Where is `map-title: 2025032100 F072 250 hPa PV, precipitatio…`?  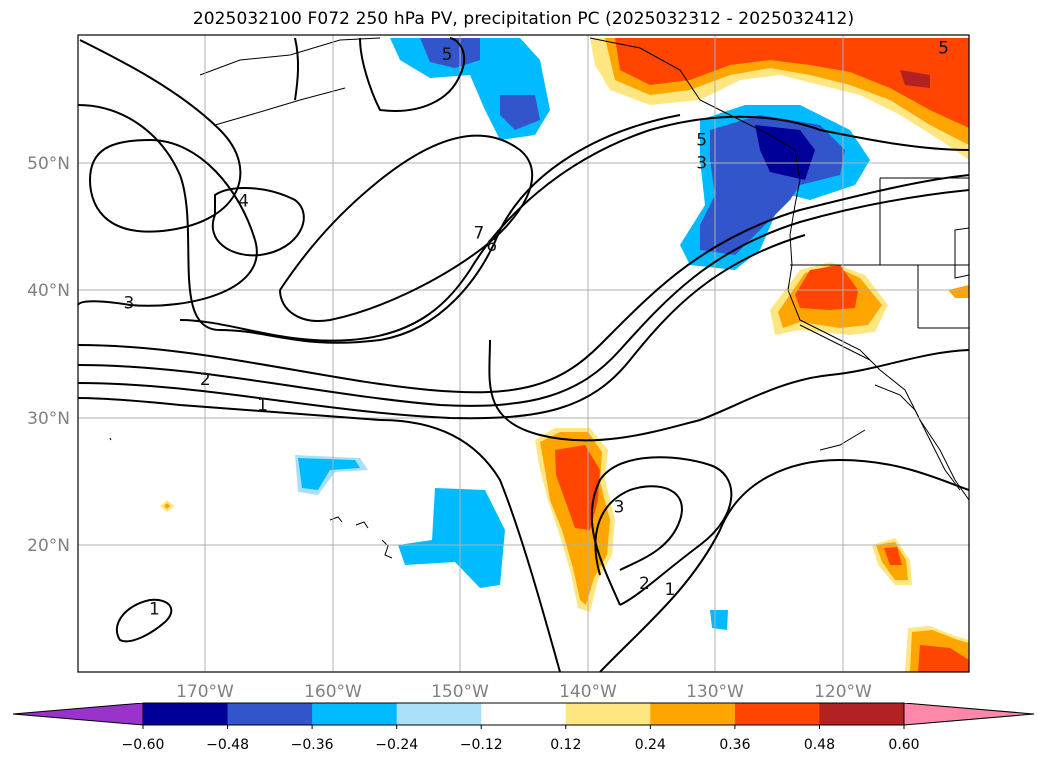
map-title: 2025032100 F072 250 hPa PV, precipitatio… is located at coordinates (523, 19).